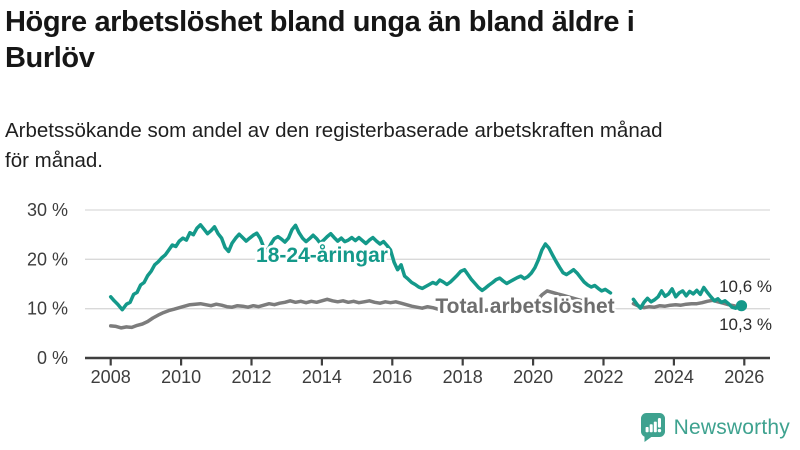 Image resolution: width=800 pixels, height=450 pixels. What do you see at coordinates (47, 210) in the screenshot?
I see `y-tick-label: 30 %` at bounding box center [47, 210].